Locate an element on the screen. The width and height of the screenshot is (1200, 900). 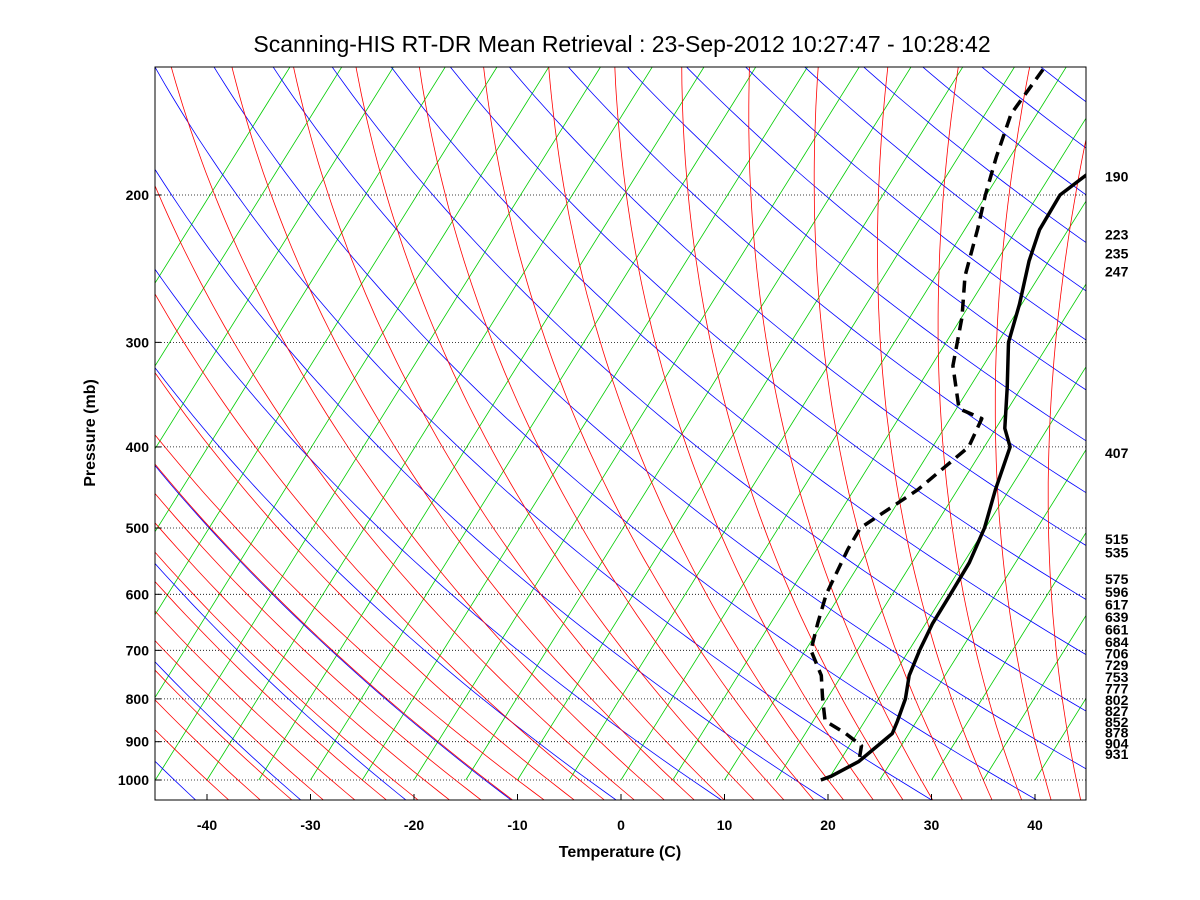
x-tick-label: 0 is located at coordinates (621, 825).